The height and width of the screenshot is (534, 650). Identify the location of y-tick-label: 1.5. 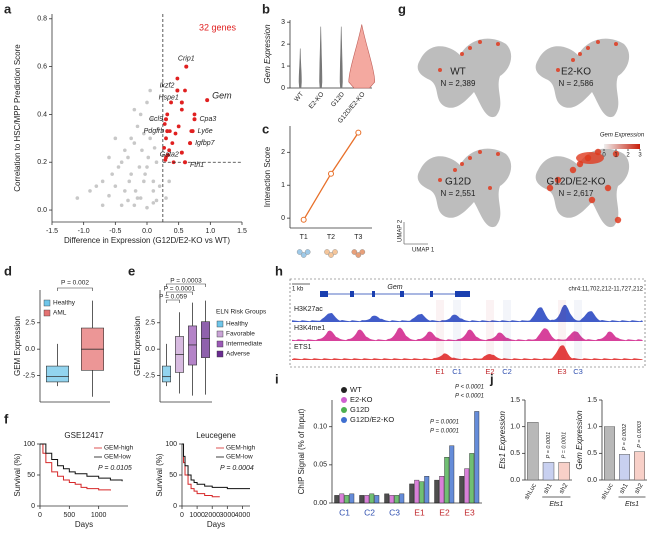
(592, 400).